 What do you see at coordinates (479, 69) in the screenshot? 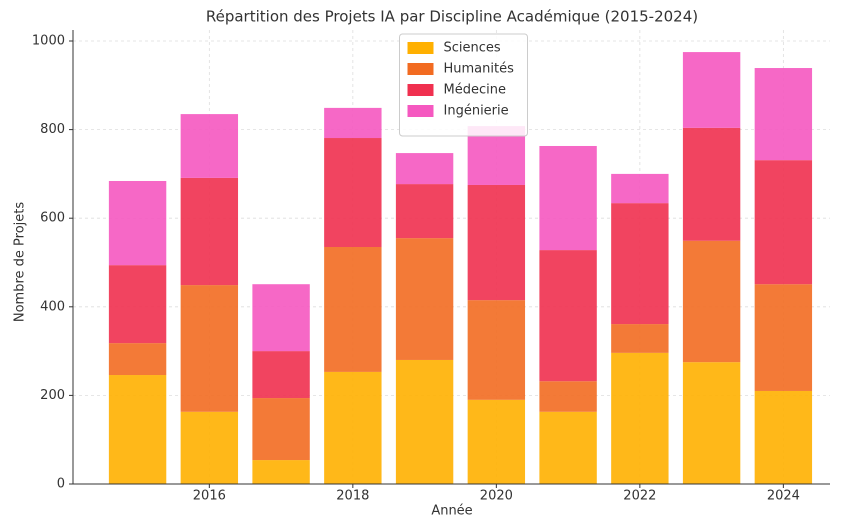
I see `legend-label: Humanités` at bounding box center [479, 69].